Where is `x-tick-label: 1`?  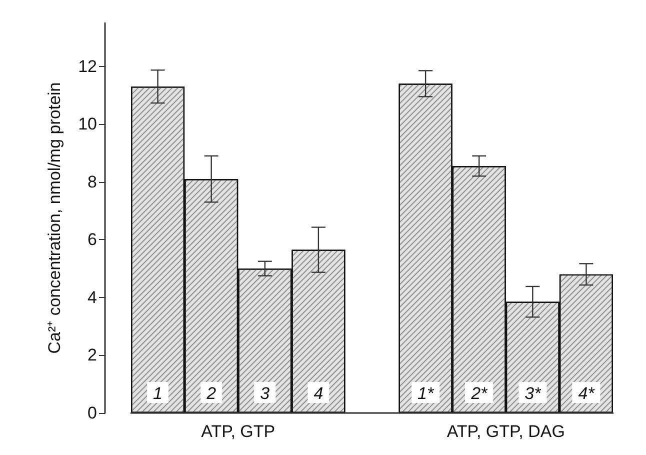 x-tick-label: 1 is located at coordinates (158, 393).